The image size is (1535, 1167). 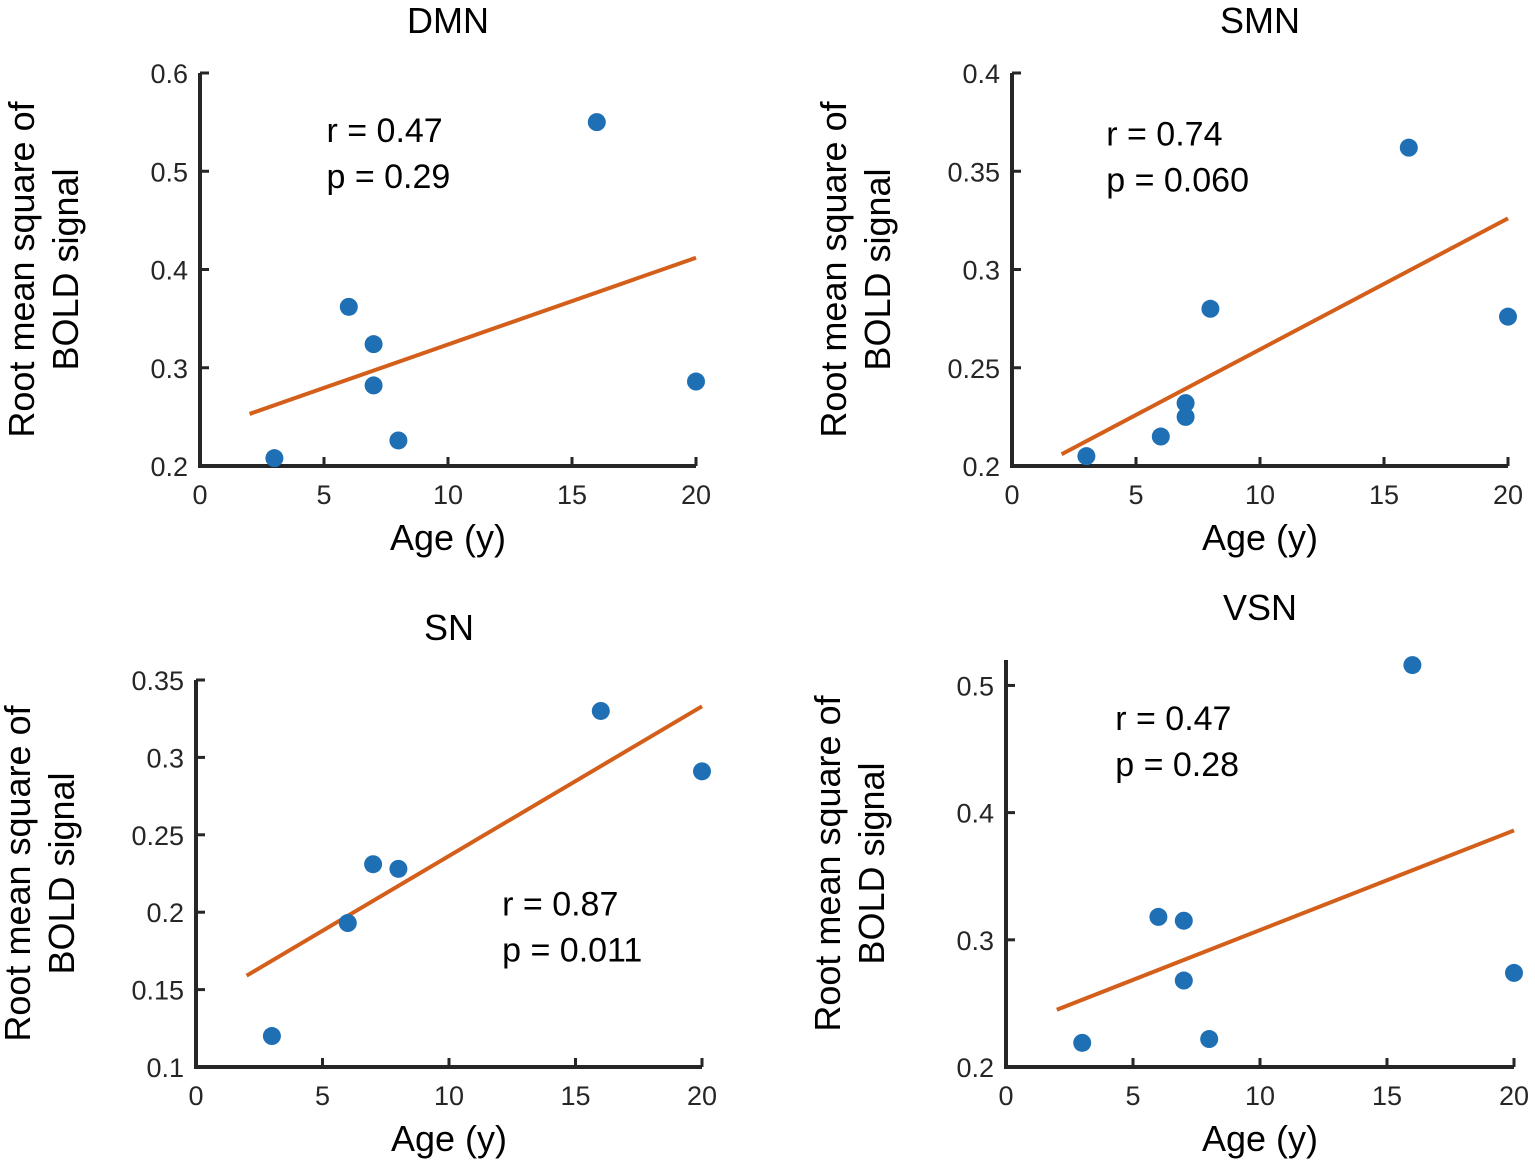 What do you see at coordinates (1177, 765) in the screenshot?
I see `p-value-label: p = 0.28` at bounding box center [1177, 765].